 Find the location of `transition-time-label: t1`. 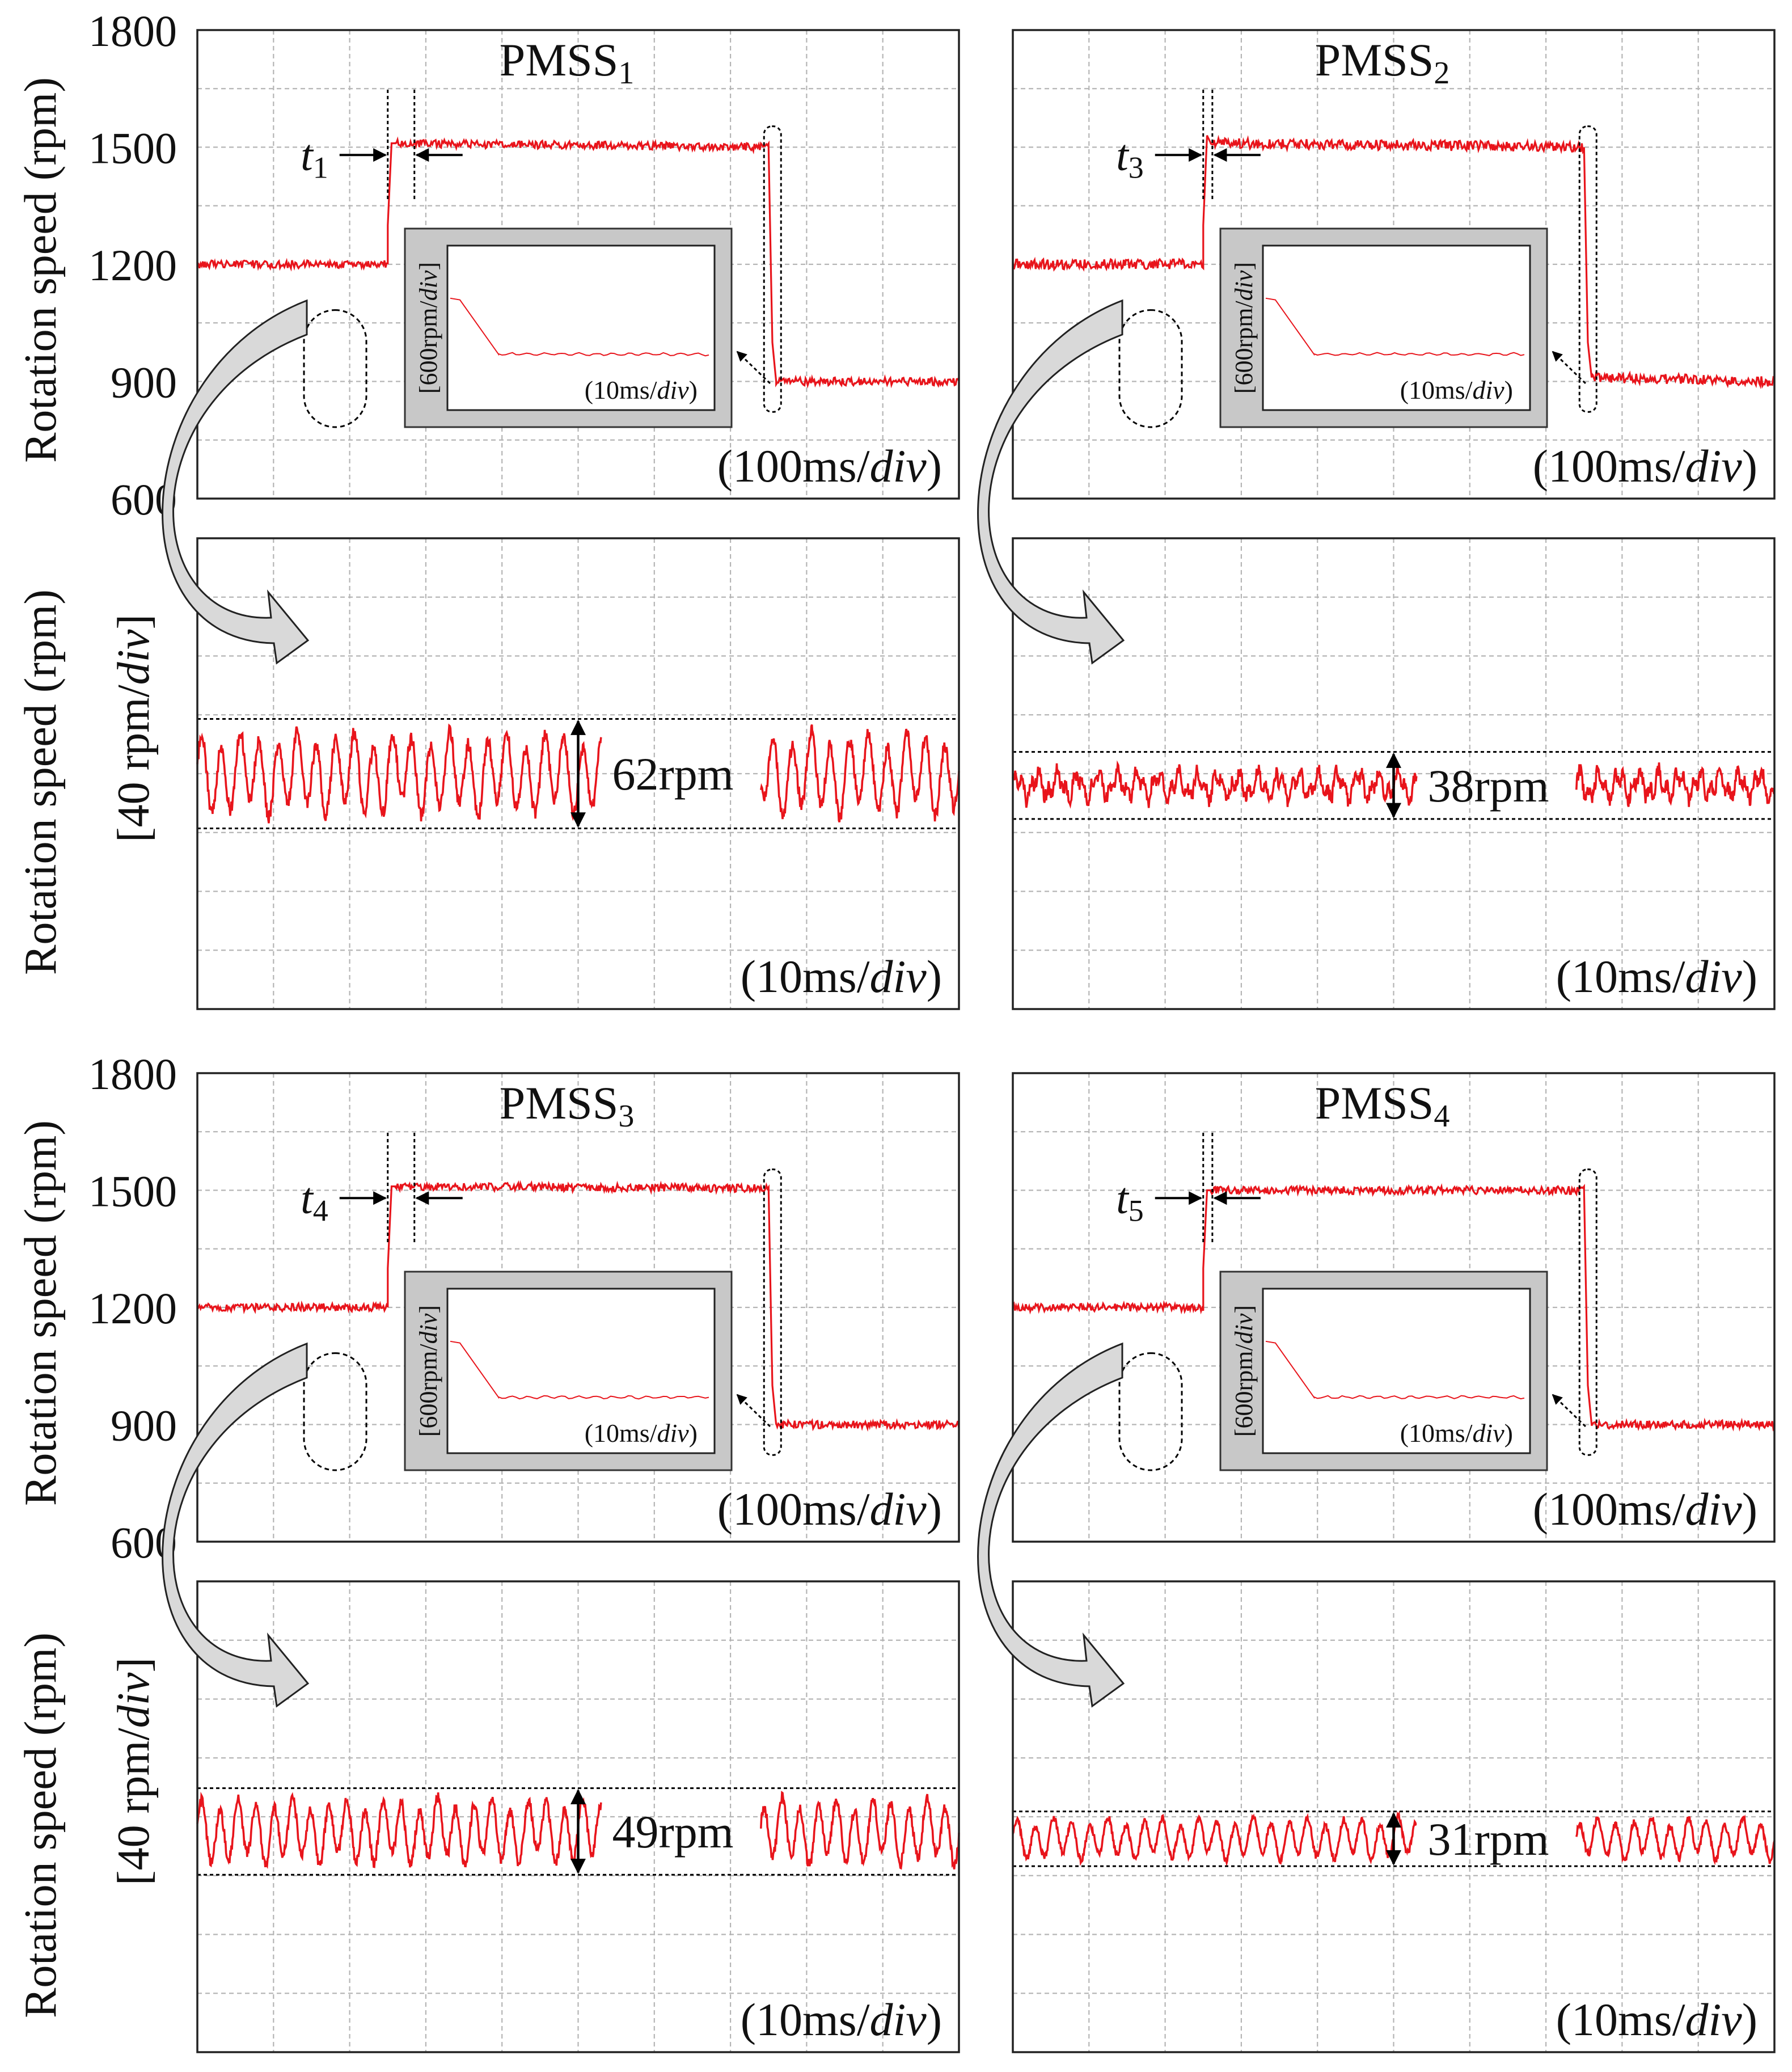

transition-time-label: t1 is located at coordinates (314, 157).